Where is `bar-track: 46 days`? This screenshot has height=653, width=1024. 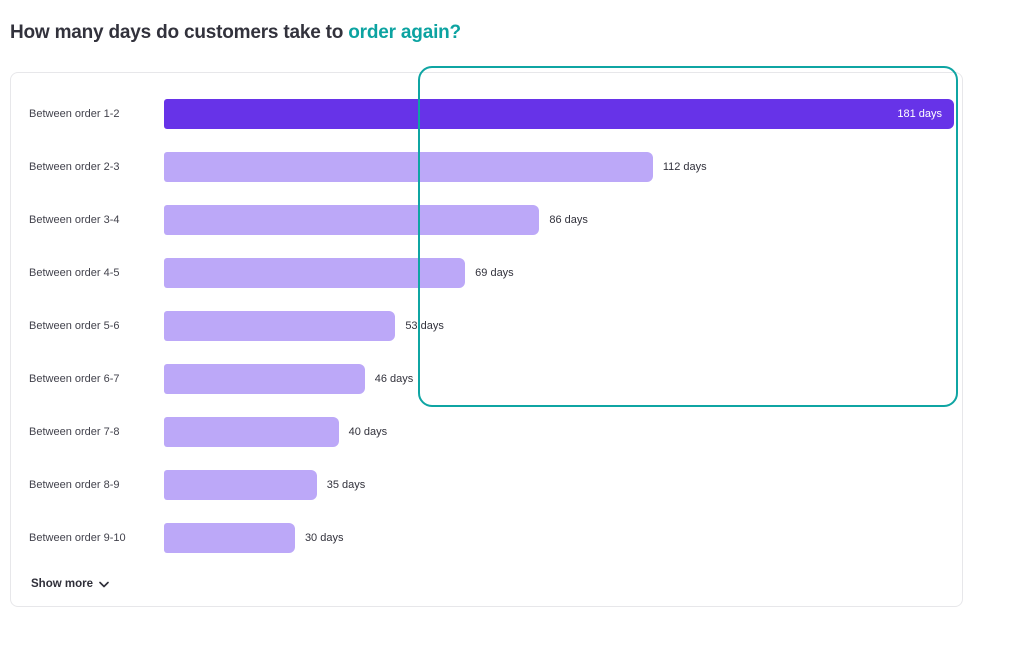
bar-track: 46 days is located at coordinates (559, 379).